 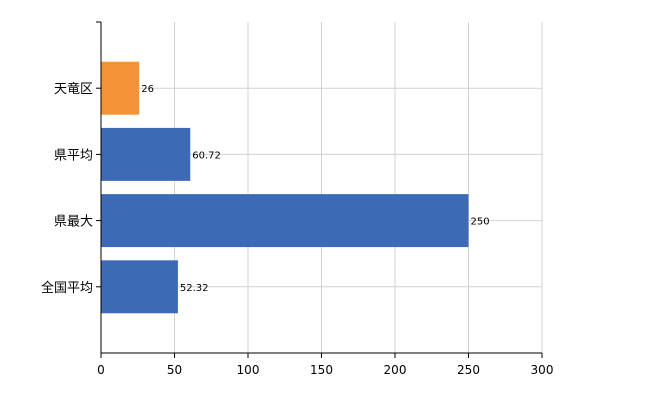 What do you see at coordinates (542, 370) in the screenshot?
I see `x-tick-label: 300` at bounding box center [542, 370].